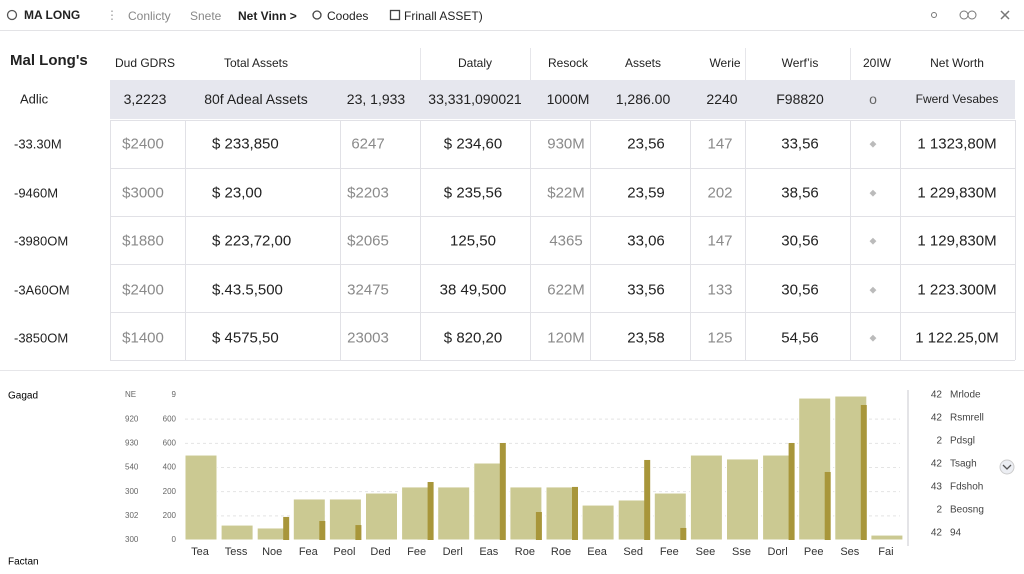  Describe the element at coordinates (174, 539) in the screenshot. I see `axis-label: 0` at that location.